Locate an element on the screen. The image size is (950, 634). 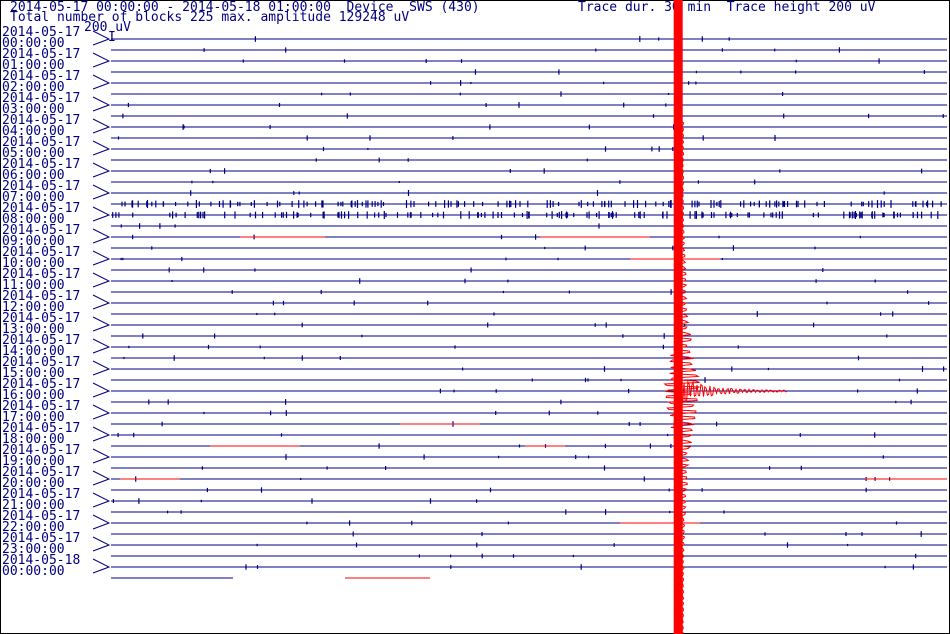
time-label: 2014-05-17 13:00:00 is located at coordinates (41, 324).